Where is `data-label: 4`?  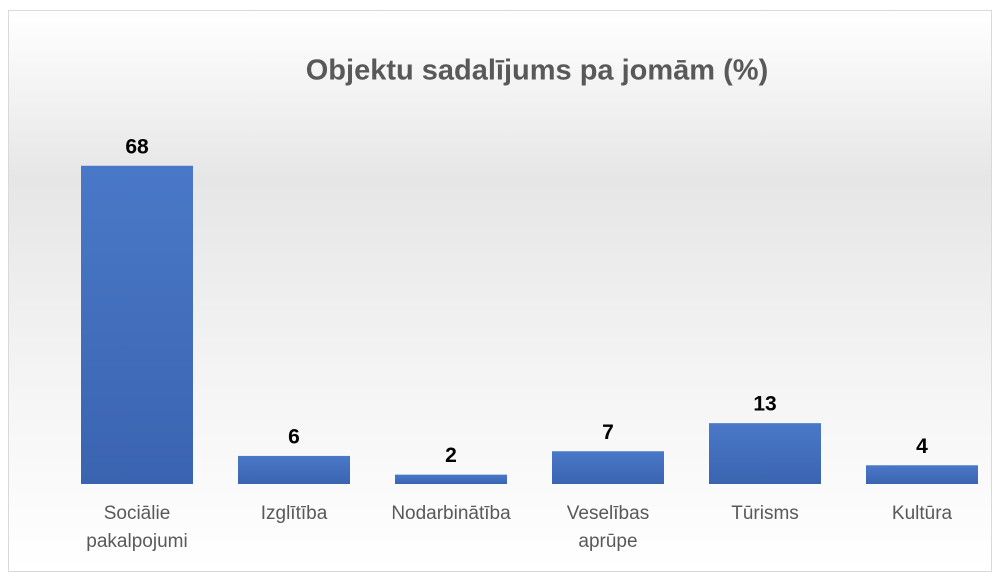 data-label: 4 is located at coordinates (922, 446).